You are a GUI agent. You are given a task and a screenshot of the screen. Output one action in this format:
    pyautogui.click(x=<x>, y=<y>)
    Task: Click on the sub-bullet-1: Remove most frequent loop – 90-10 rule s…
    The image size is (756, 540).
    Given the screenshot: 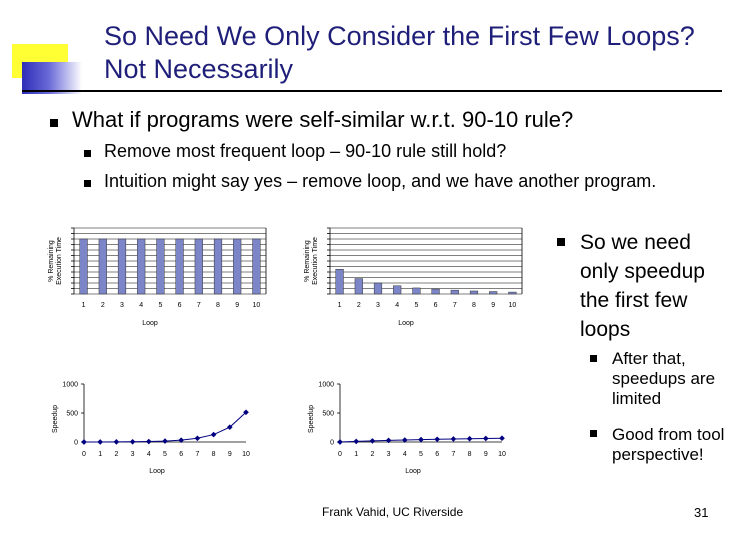 What is the action you would take?
    pyautogui.click(x=305, y=151)
    